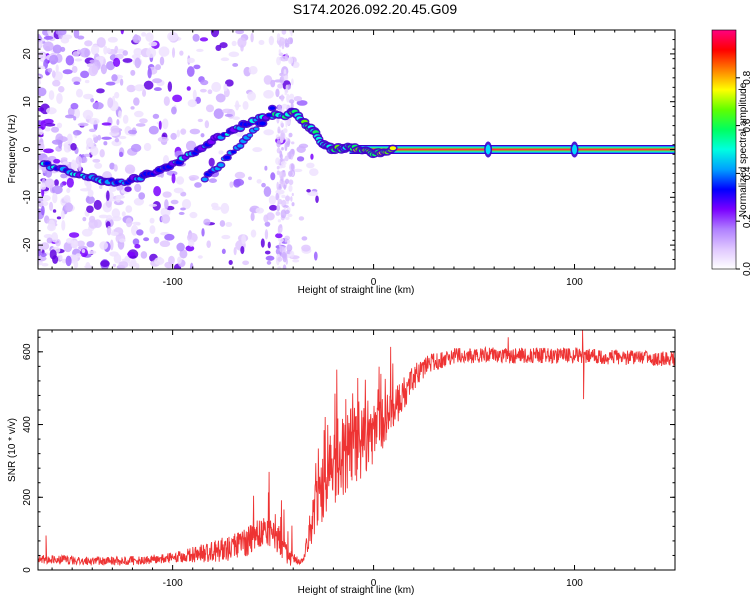 The height and width of the screenshot is (605, 750). What do you see at coordinates (746, 269) in the screenshot?
I see `colorbar-tick-label: 0.0` at bounding box center [746, 269].